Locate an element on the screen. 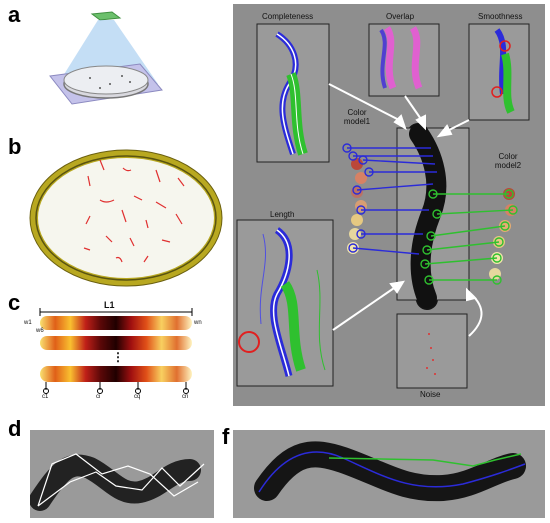 The width and height of the screenshot is (550, 523). panel-label-d: d is located at coordinates (15, 428).